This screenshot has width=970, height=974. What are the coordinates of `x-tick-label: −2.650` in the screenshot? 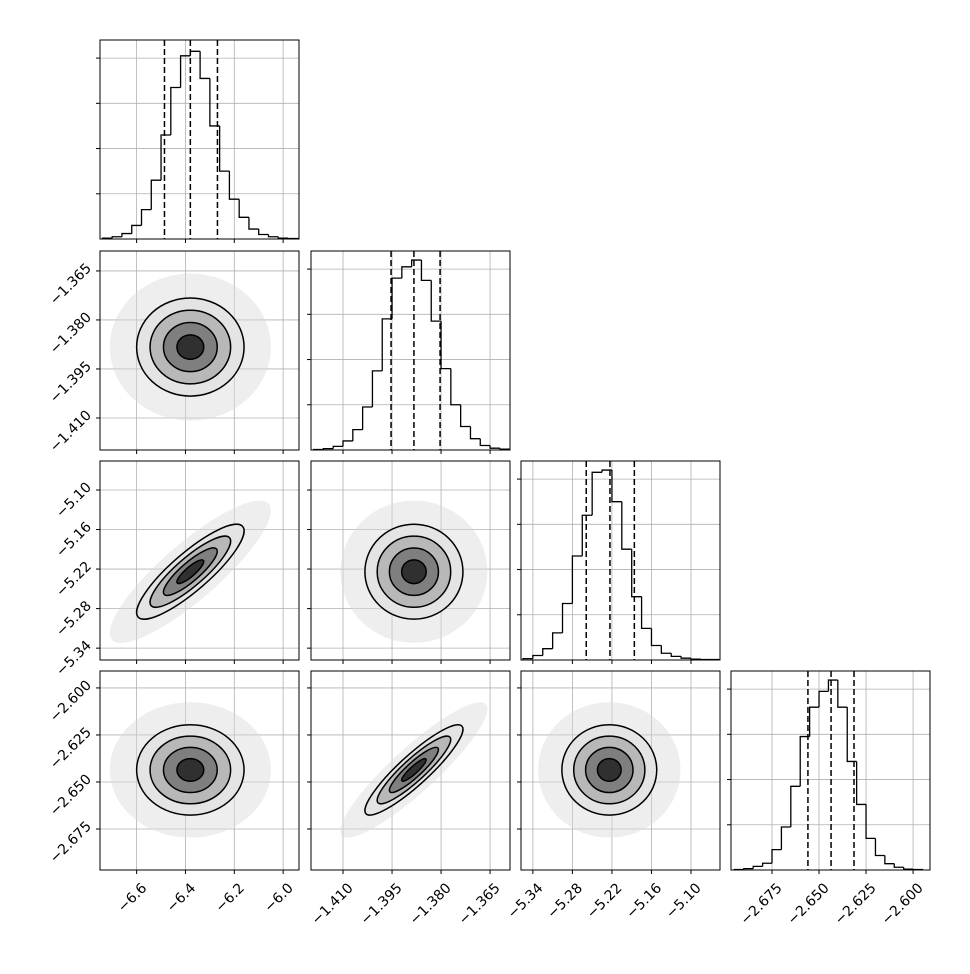 It's located at (809, 904).